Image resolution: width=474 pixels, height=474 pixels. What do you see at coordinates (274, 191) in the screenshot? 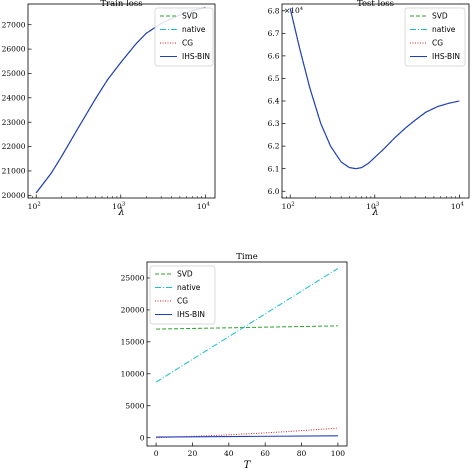
I see `y-tick-label: 6.0` at bounding box center [274, 191].